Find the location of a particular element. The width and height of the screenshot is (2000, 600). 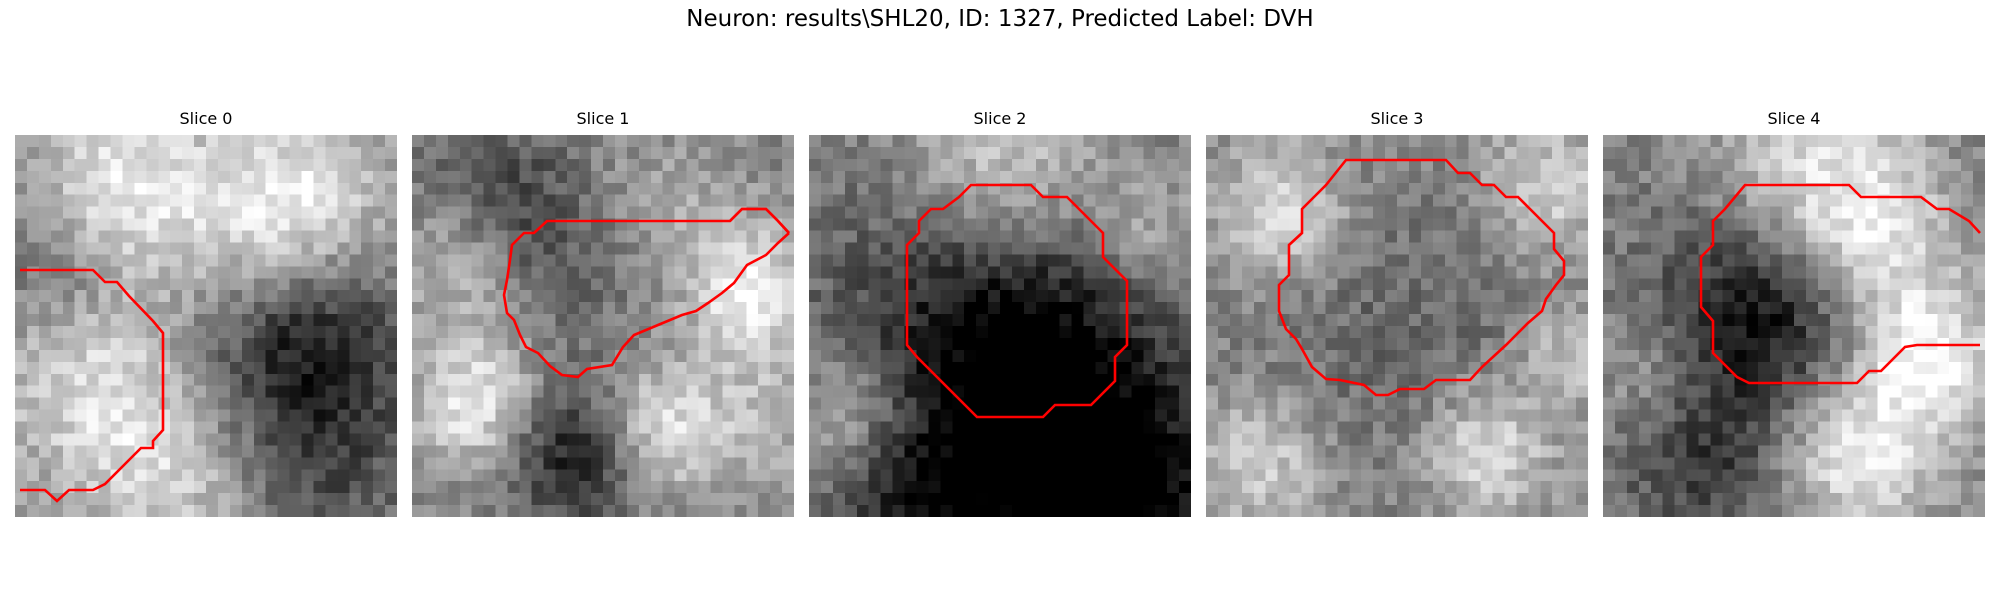

slice-1-contour-lower is located at coordinates (759, 220).